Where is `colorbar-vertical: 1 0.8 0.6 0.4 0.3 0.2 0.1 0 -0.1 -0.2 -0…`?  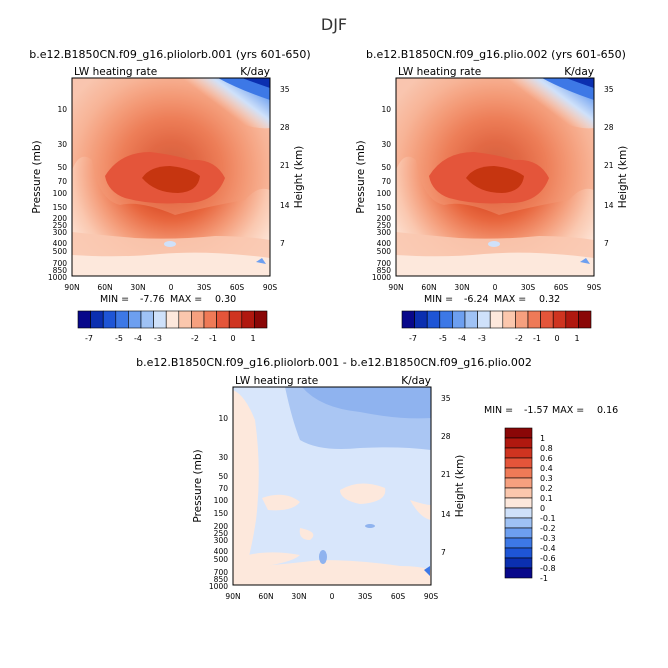
colorbar-vertical: 1 0.8 0.6 0.4 0.3 0.2 0.1 0 -0.1 -0.2 -0… is located at coordinates (530, 505).